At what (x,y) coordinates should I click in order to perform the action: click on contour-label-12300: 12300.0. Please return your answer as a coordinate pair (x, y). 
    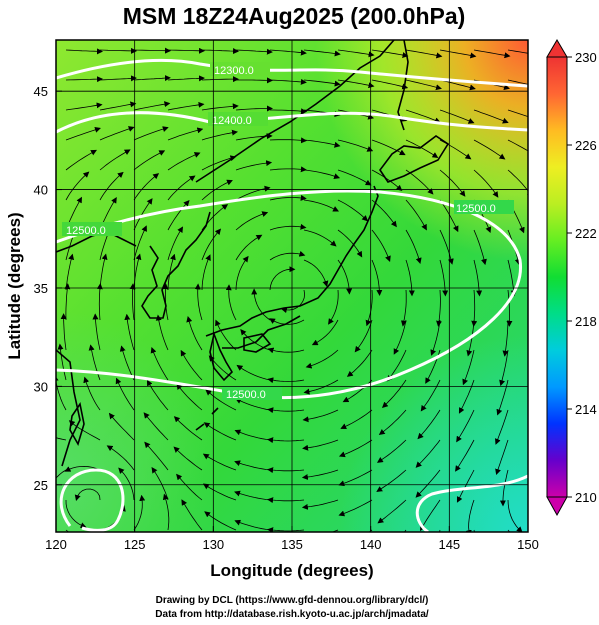
    Looking at the image, I should click on (234, 71).